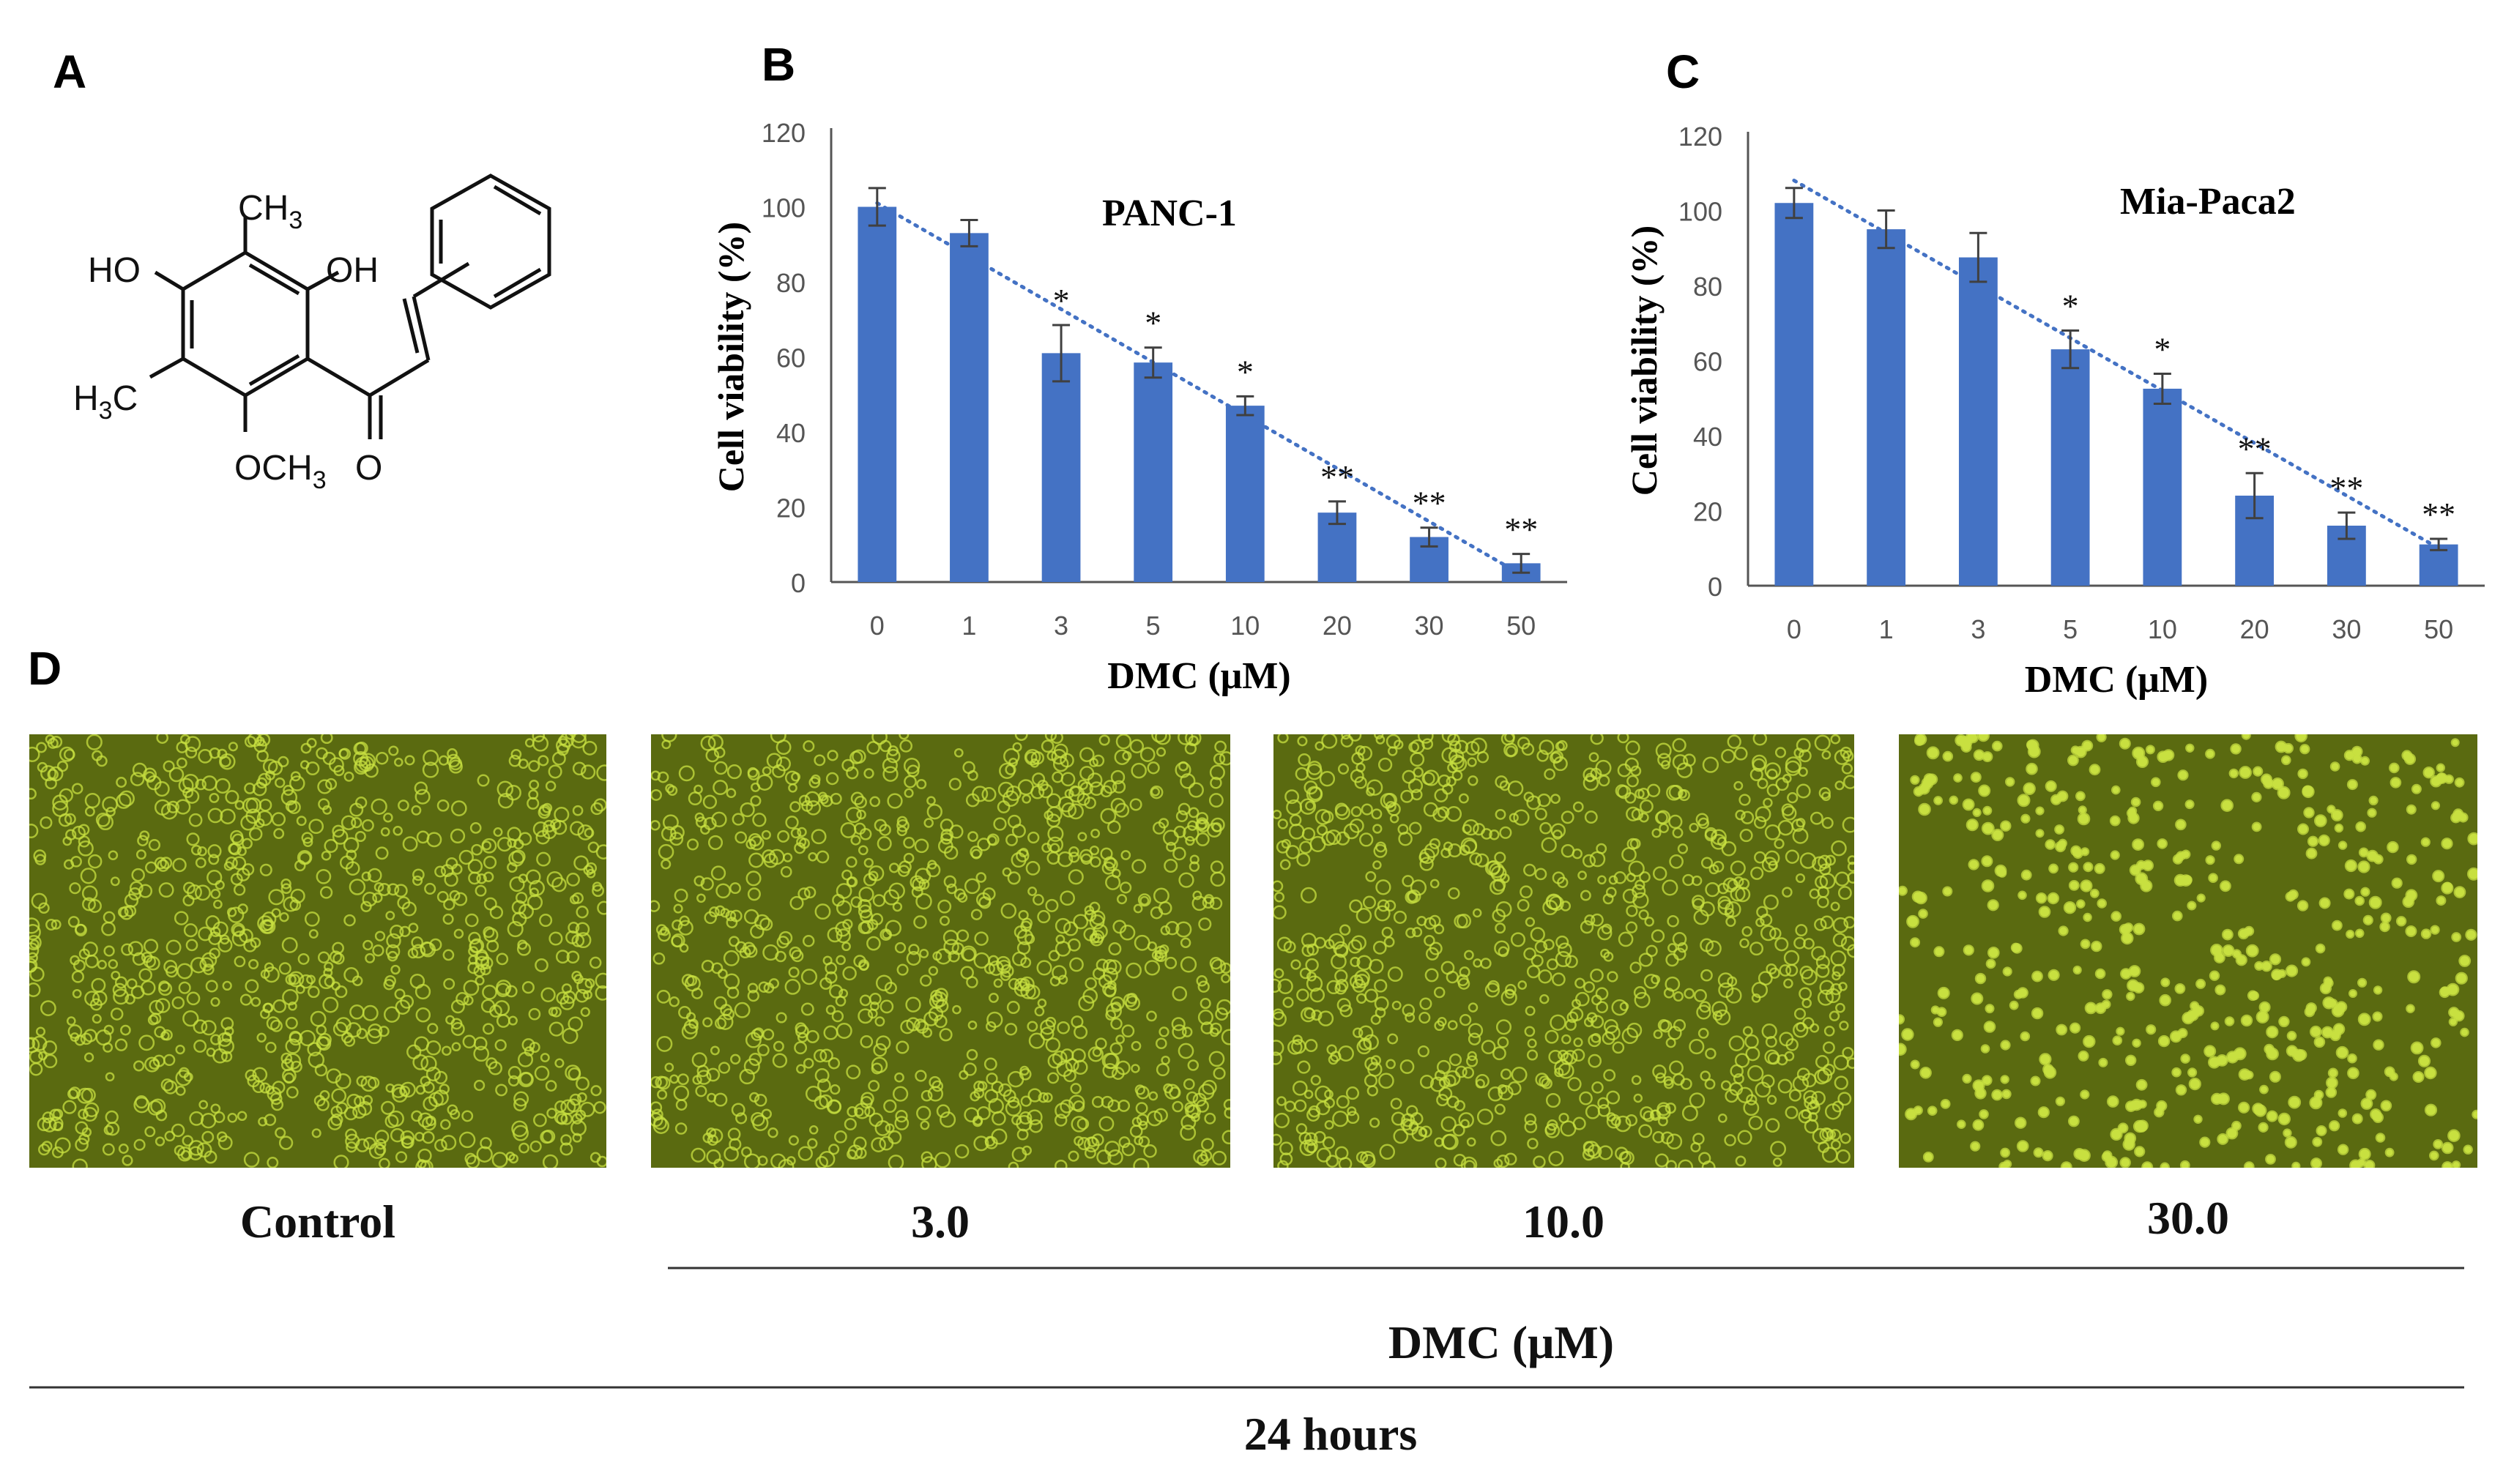 This screenshot has width=2514, height=1484. Describe the element at coordinates (1563, 1222) in the screenshot. I see `micrograph-label-10: 10.0` at that location.